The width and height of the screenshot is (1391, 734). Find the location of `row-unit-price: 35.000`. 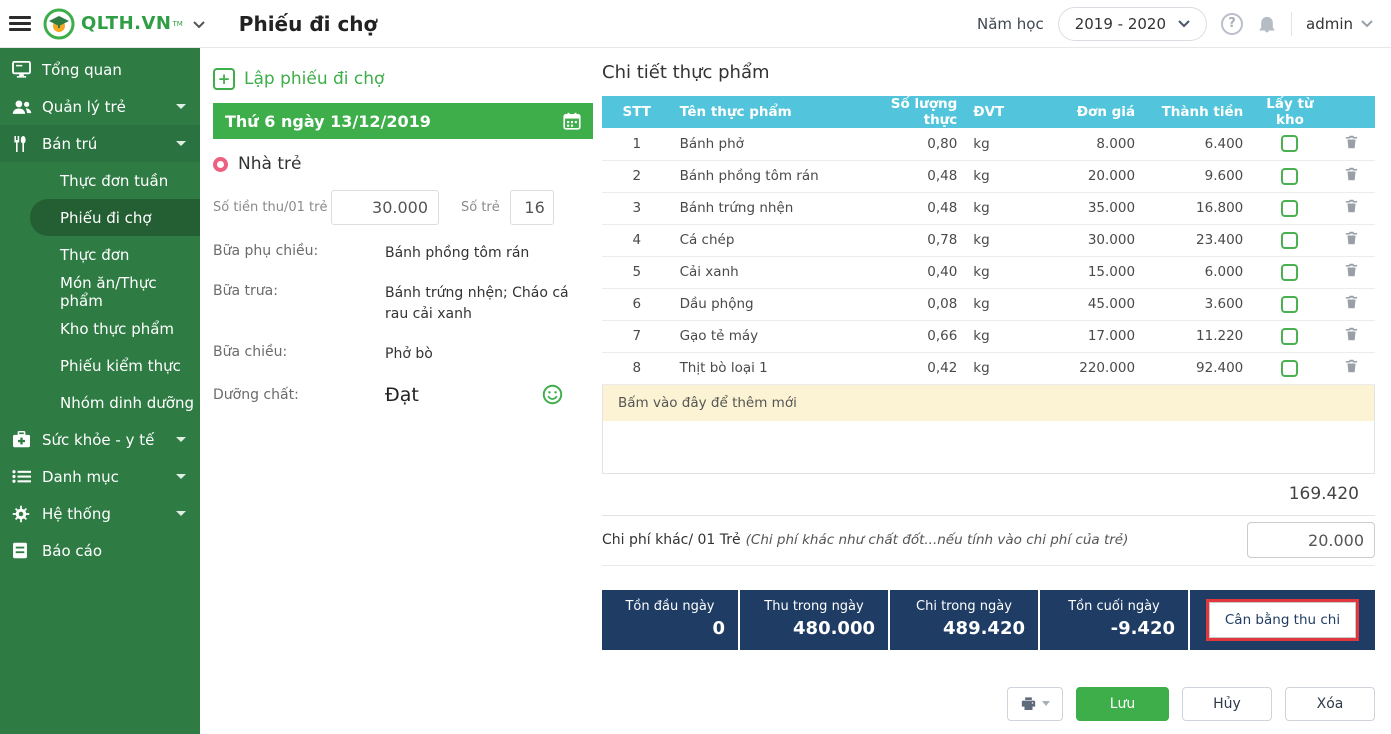

row-unit-price: 35.000 is located at coordinates (1085, 208).